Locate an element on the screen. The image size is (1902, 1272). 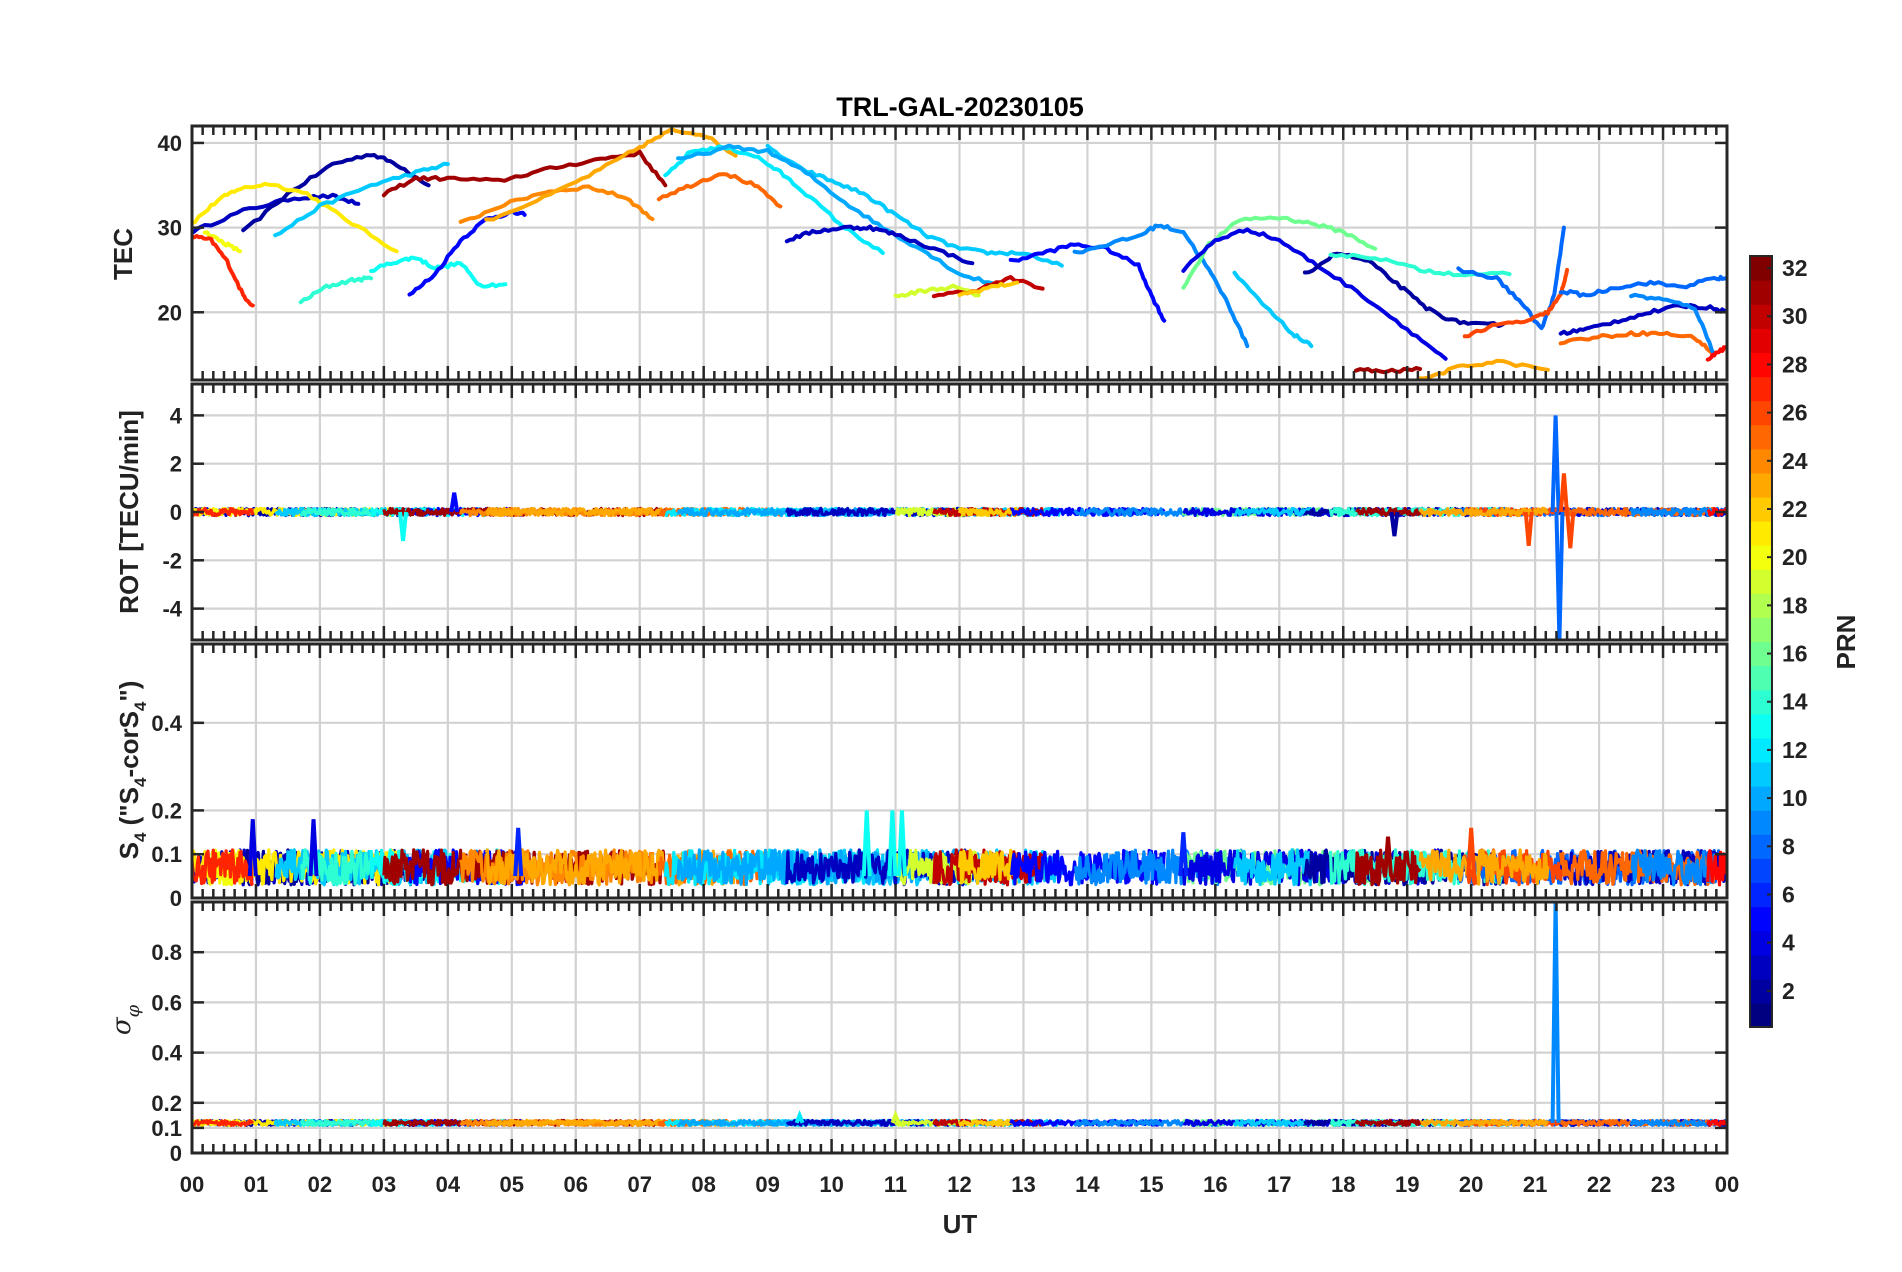
colorbar-tick-label: 14 is located at coordinates (1795, 702).